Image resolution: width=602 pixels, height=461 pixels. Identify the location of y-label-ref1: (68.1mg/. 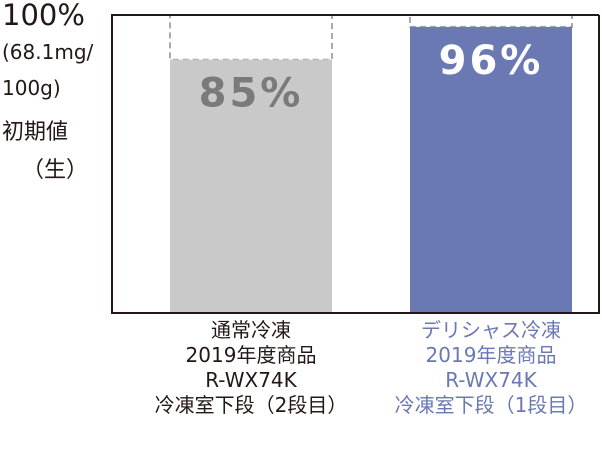
(48, 52).